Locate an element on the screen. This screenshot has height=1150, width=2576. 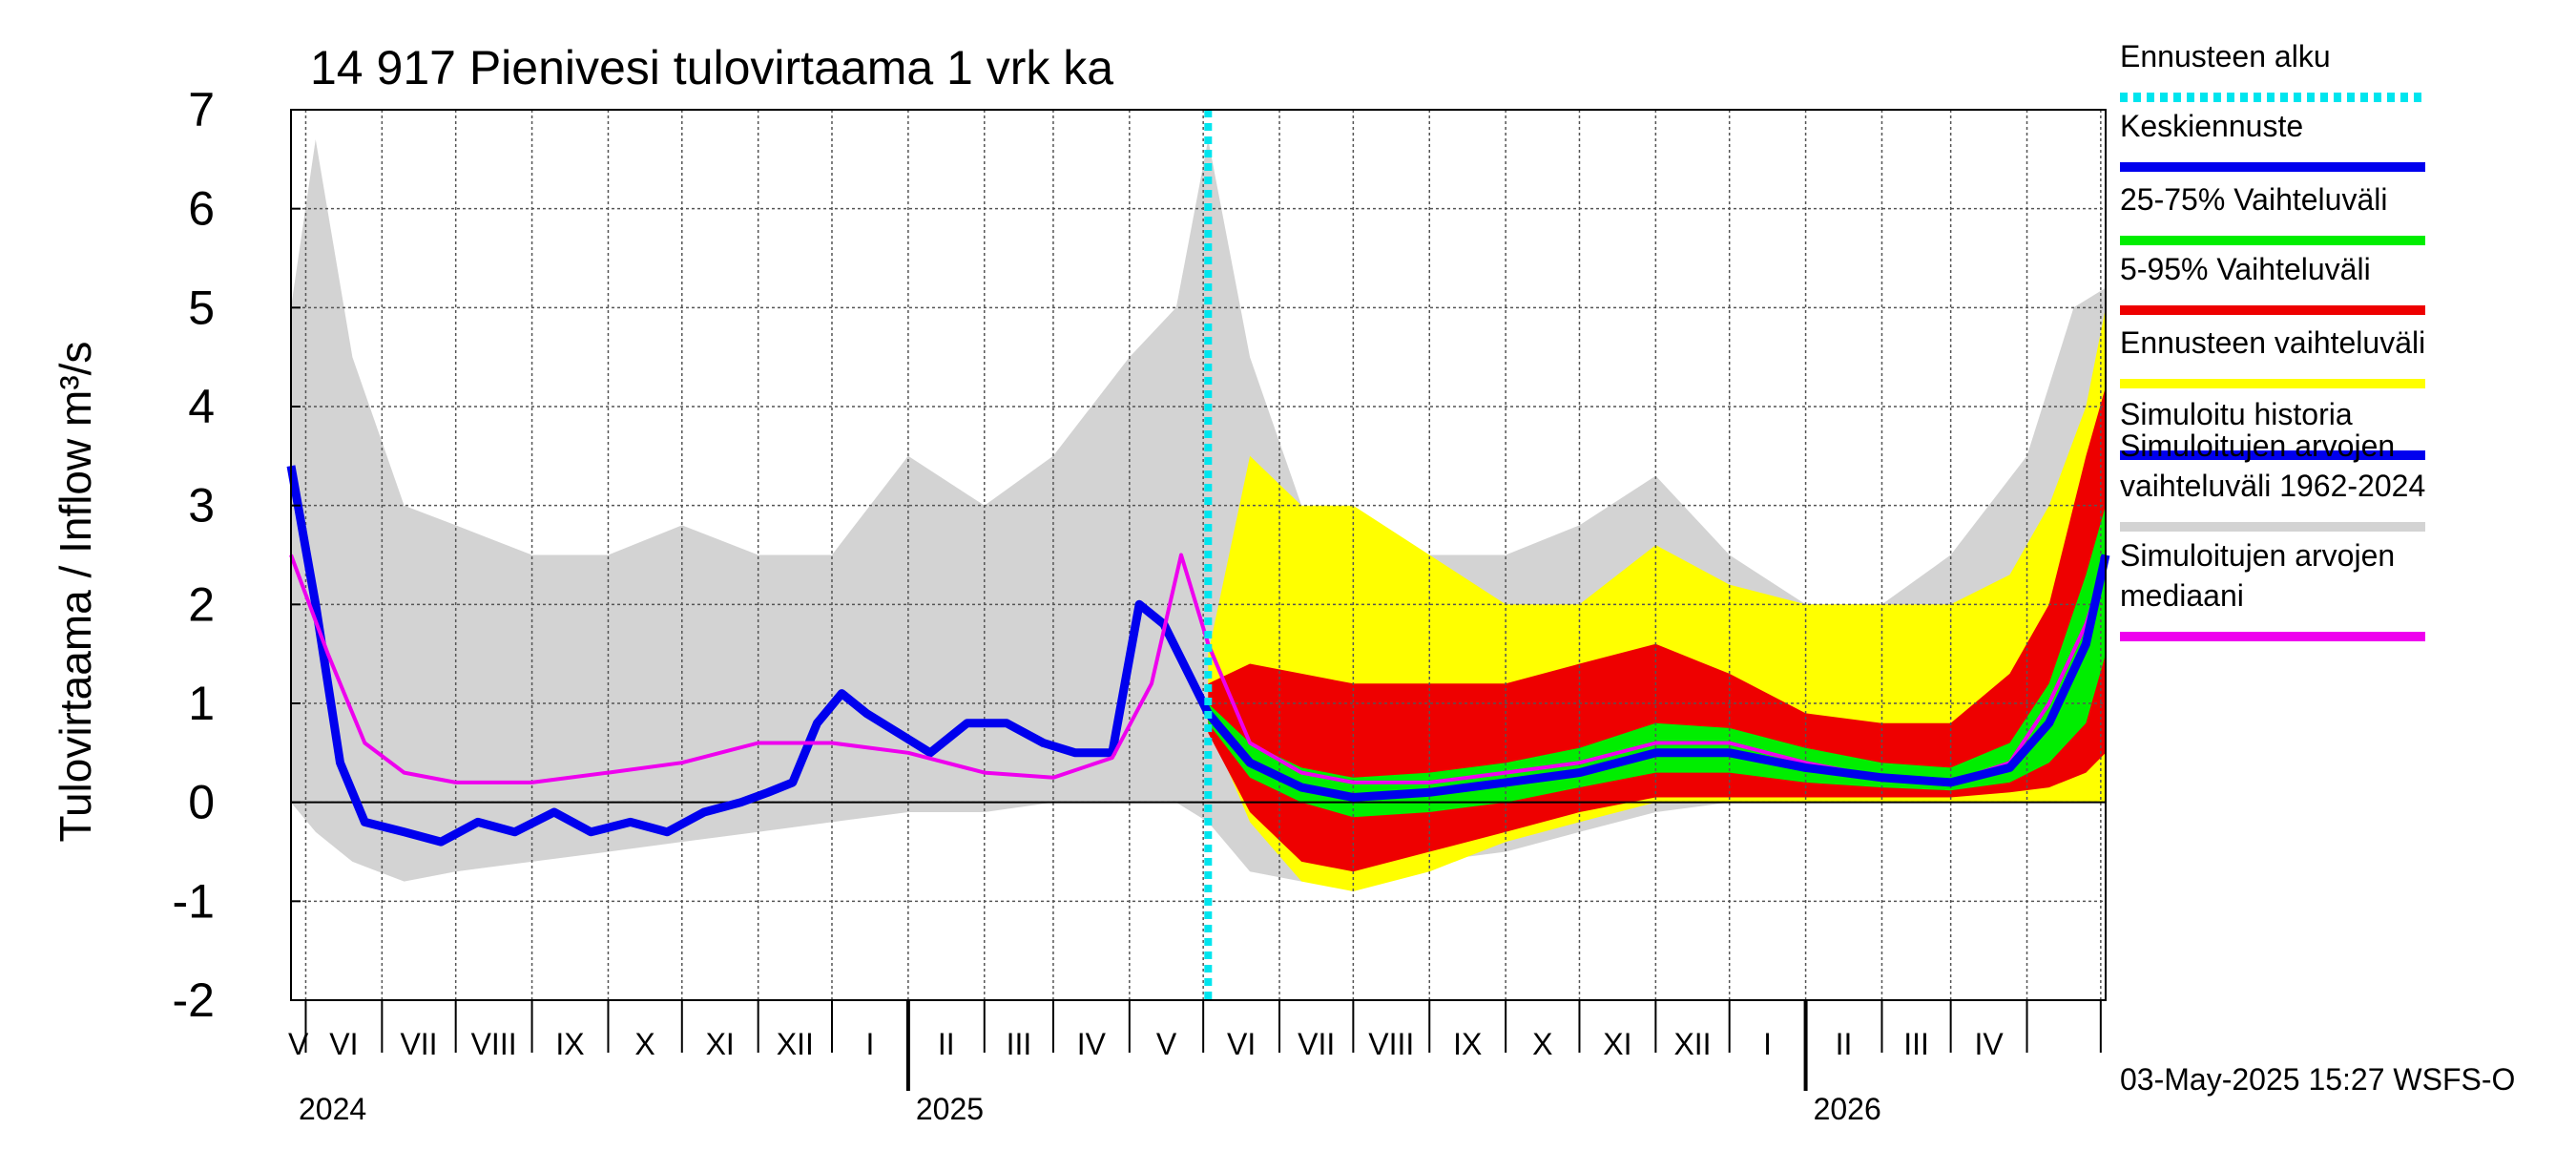
y-tick-label: -1 is located at coordinates (194, 901).